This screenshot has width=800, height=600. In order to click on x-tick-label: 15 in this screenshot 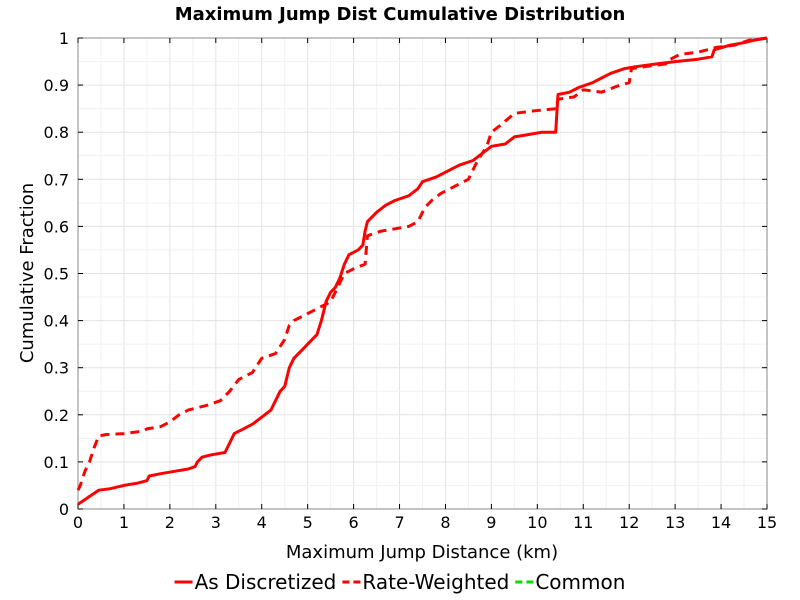, I will do `click(767, 522)`.